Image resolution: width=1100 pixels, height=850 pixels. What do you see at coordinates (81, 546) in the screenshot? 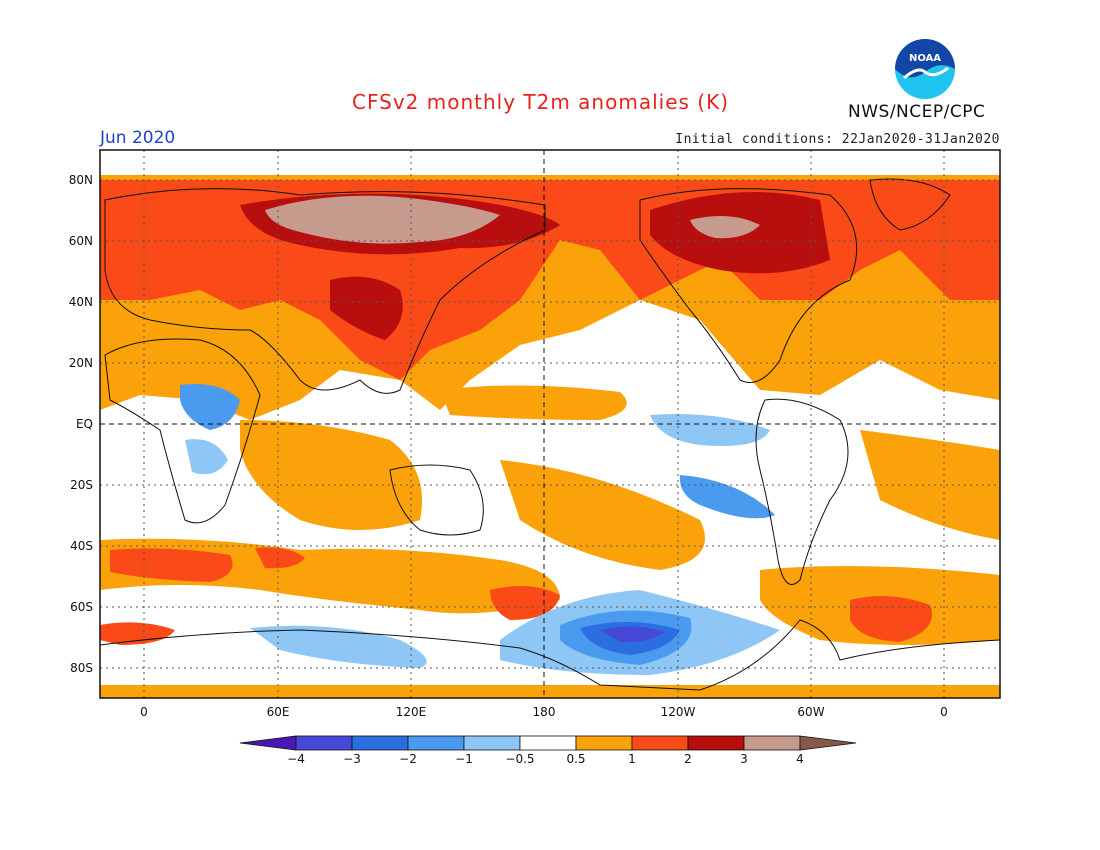
I see `latitude-label: 40S` at bounding box center [81, 546].